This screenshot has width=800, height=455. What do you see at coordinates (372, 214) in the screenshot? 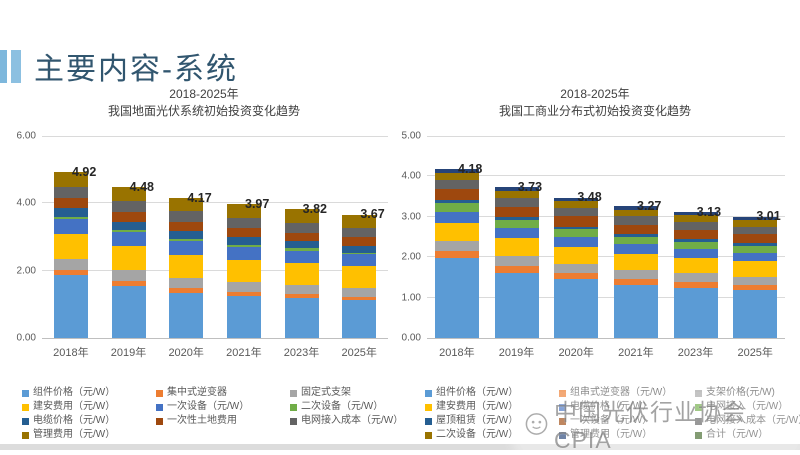
I see `bar-total-label: 3.67` at bounding box center [372, 214].